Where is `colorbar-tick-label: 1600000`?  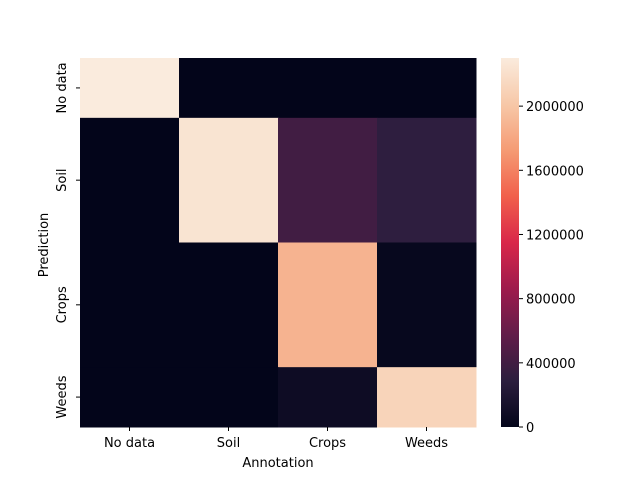
colorbar-tick-label: 1600000 is located at coordinates (555, 171).